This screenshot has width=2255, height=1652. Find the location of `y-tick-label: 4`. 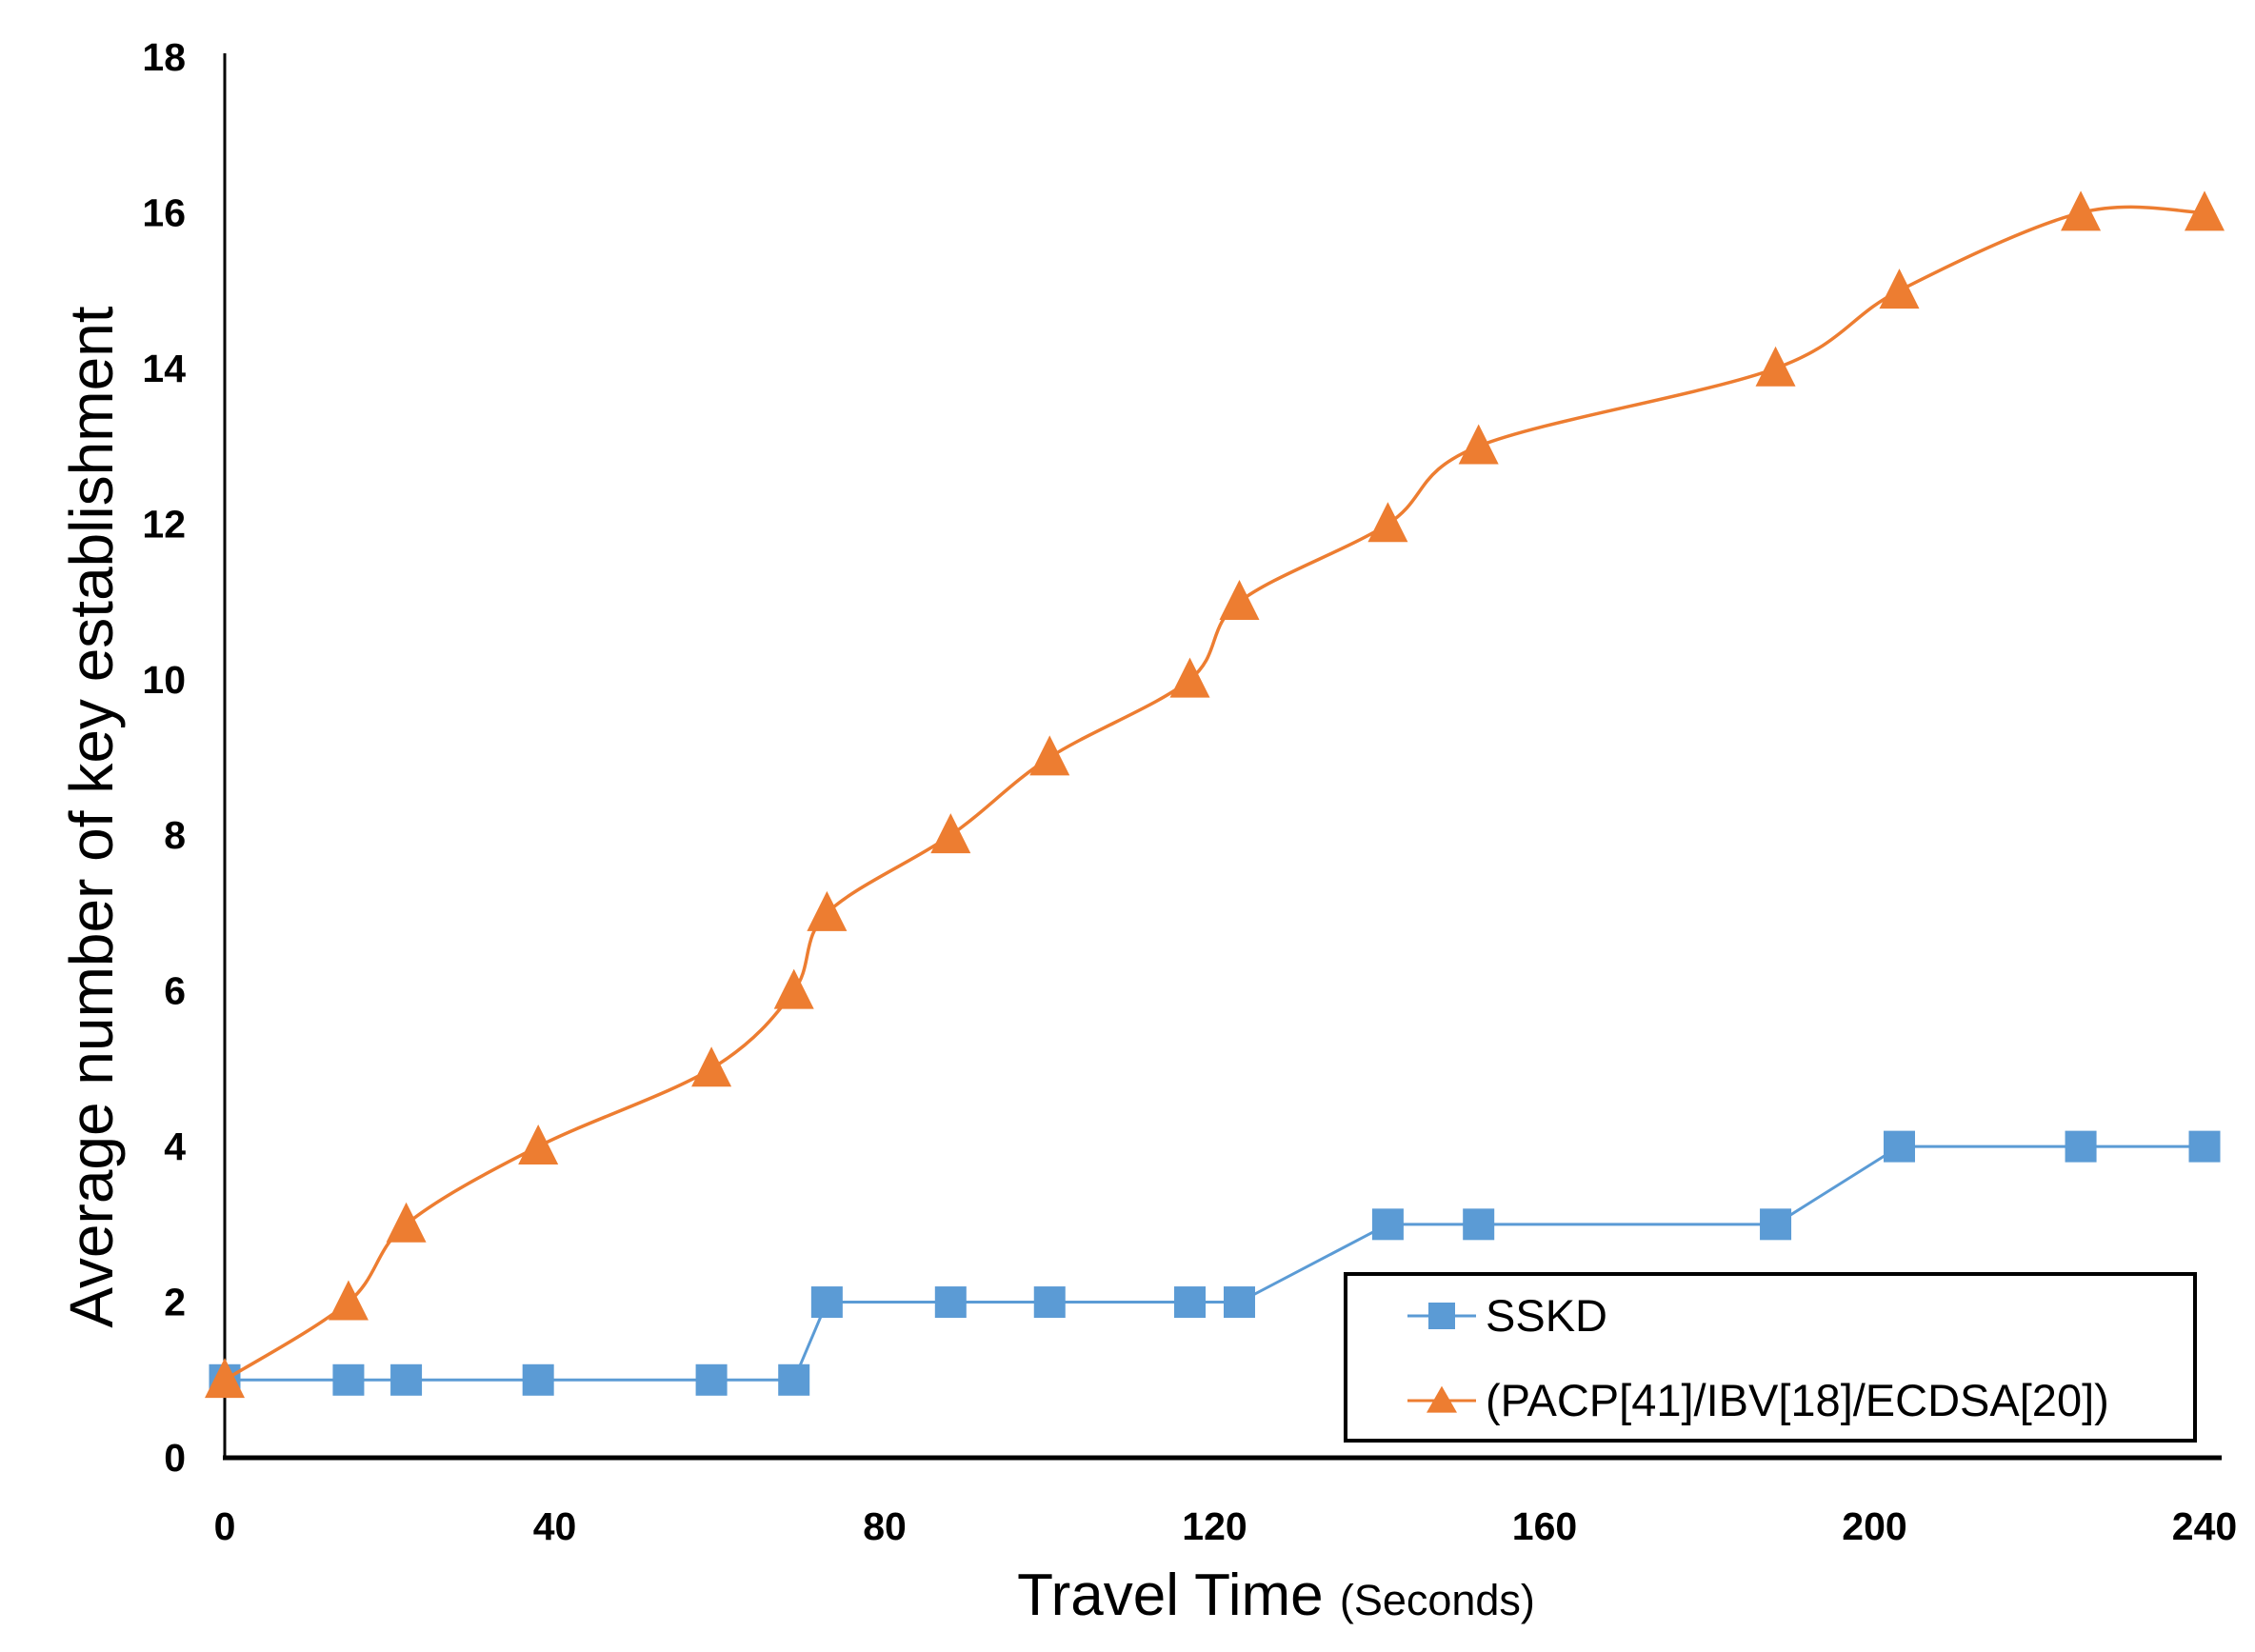

y-tick-label: 4 is located at coordinates (175, 1146).